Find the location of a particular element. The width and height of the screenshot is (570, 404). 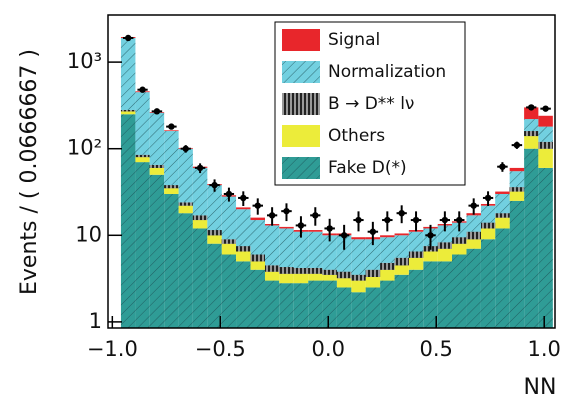

y-tick-label: 10² is located at coordinates (84, 148).